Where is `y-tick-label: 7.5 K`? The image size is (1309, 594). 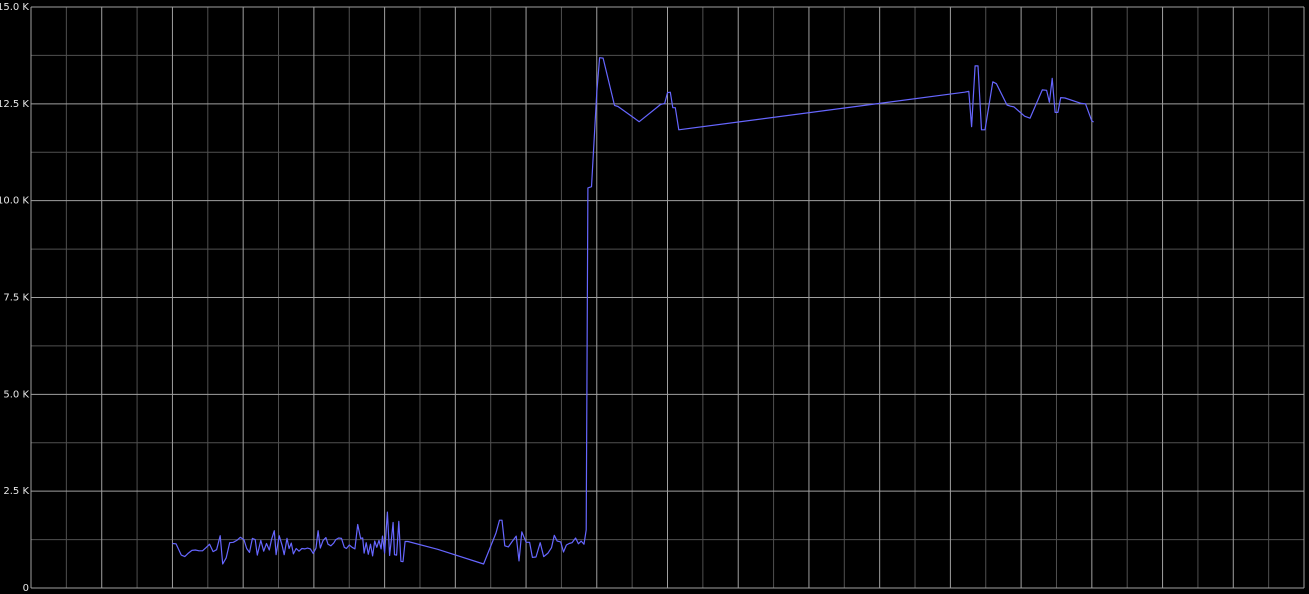
y-tick-label: 7.5 K is located at coordinates (16, 298).